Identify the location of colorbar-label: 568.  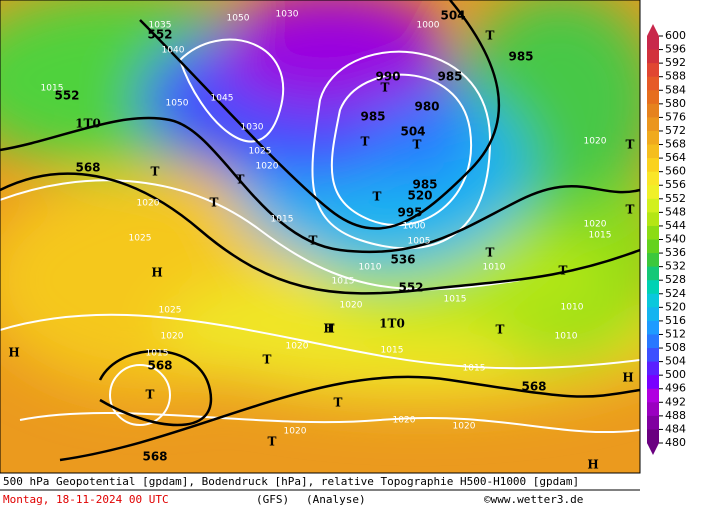
(675, 144).